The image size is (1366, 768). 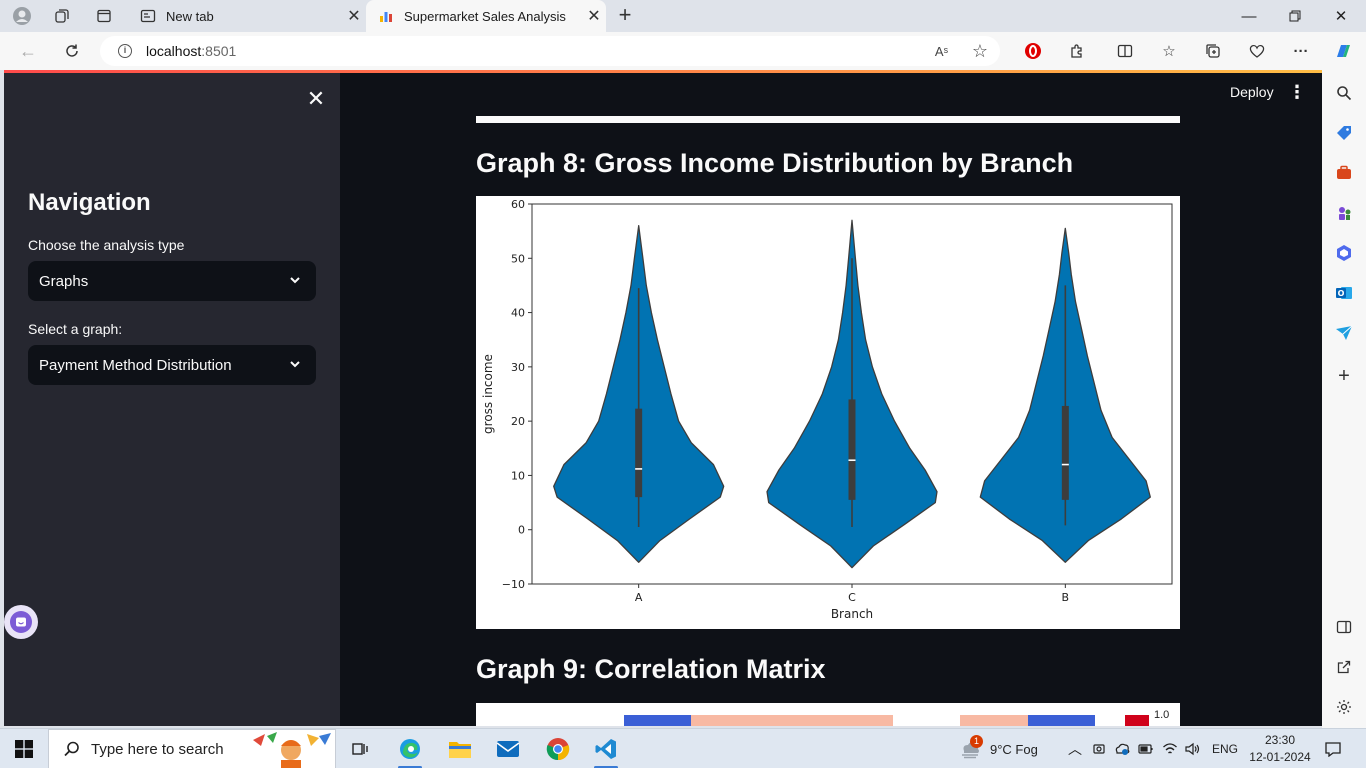 I want to click on x-tick-label: C, so click(x=852, y=597).